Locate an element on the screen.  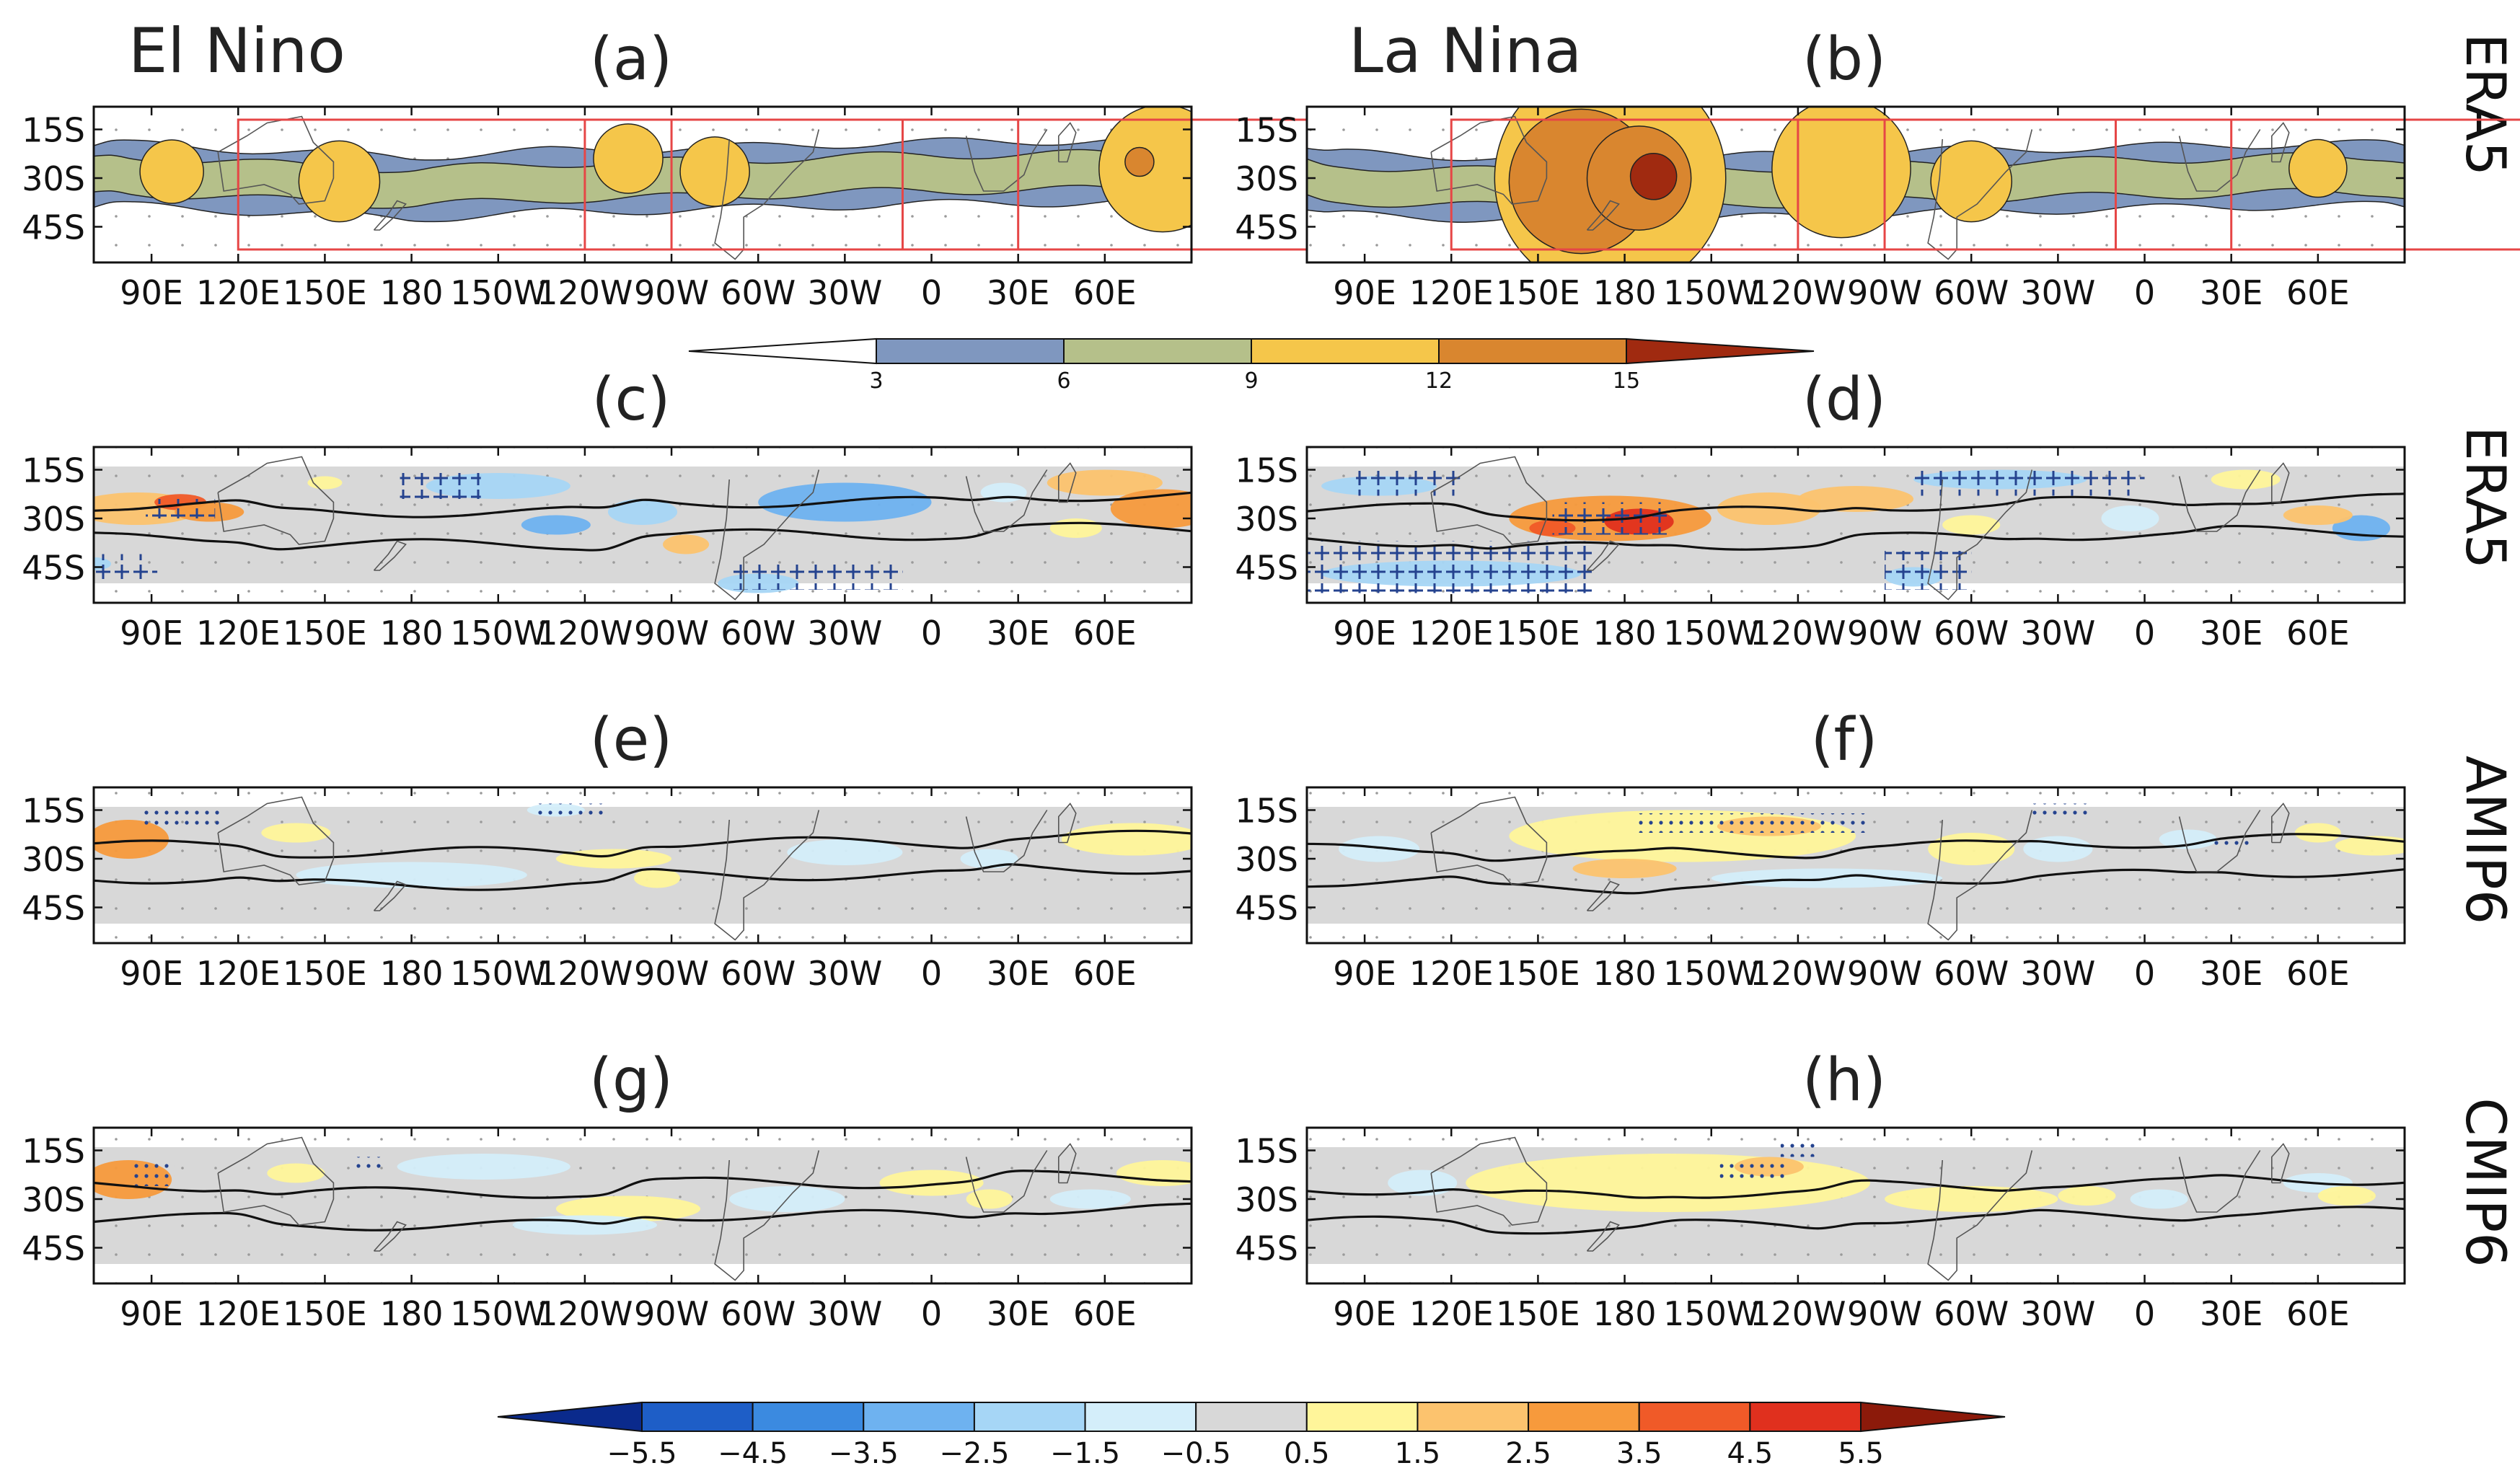
row-label-cmip6: CMIP6 is located at coordinates (2486, 1182).